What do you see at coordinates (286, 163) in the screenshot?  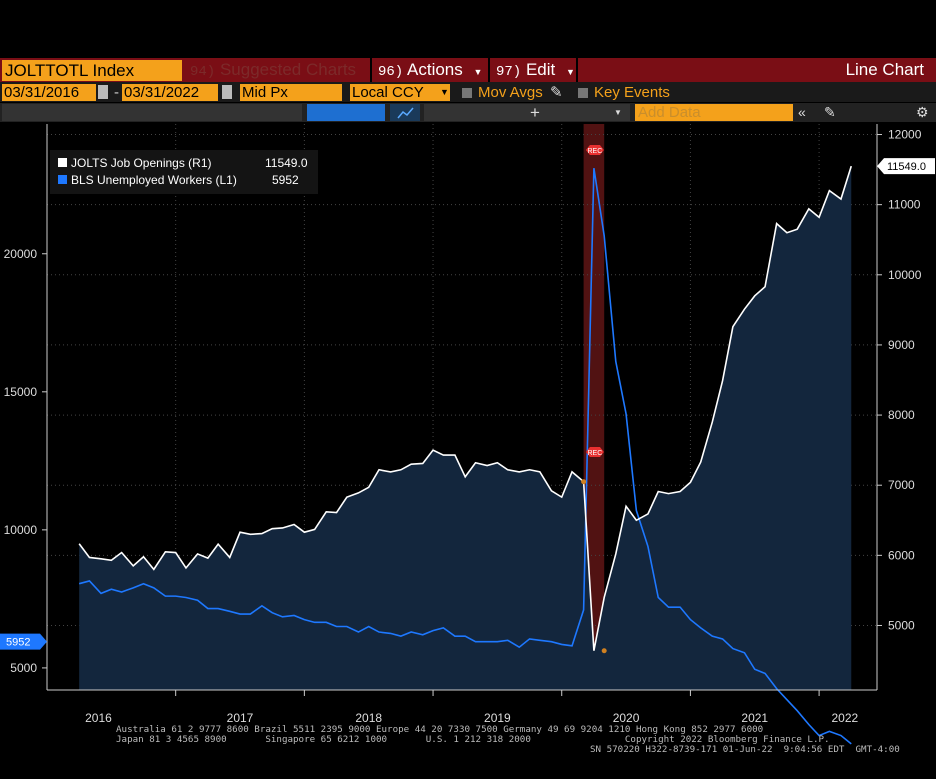 I see `legend-value: 11549.0` at bounding box center [286, 163].